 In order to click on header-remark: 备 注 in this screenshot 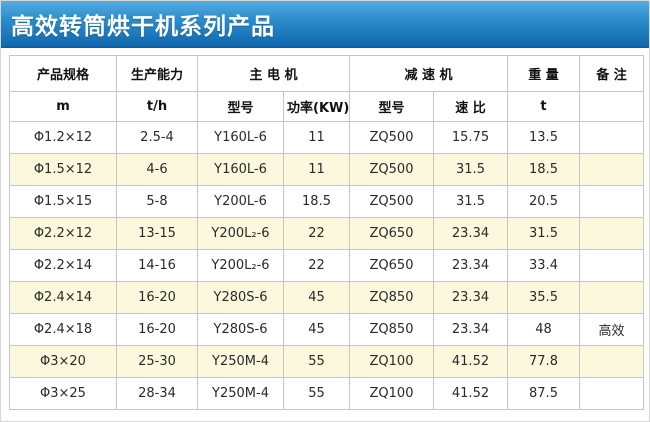, I will do `click(611, 73)`.